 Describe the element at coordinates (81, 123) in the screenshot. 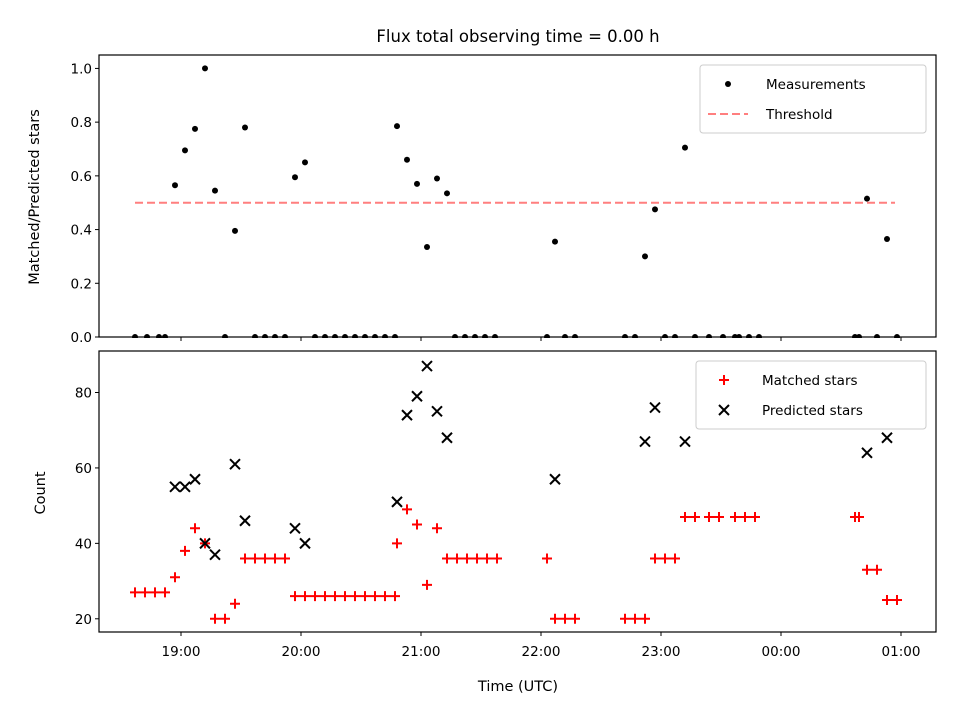

I see `y-tick-label: 0.8` at that location.